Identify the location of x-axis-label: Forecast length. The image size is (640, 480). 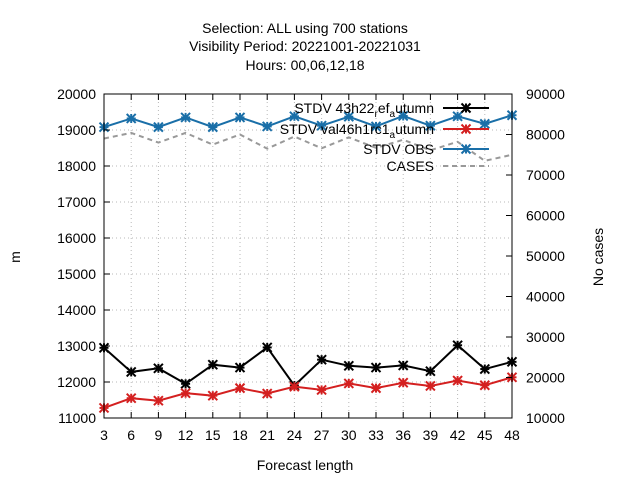
(305, 465).